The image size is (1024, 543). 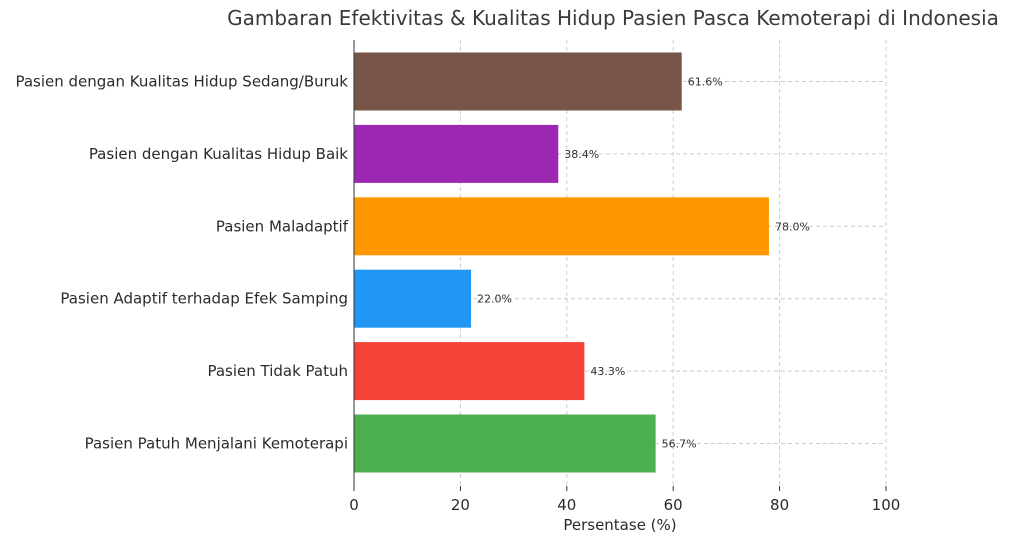 I want to click on x-tick-labels: 0 20 40 60 80 100, so click(x=624, y=500).